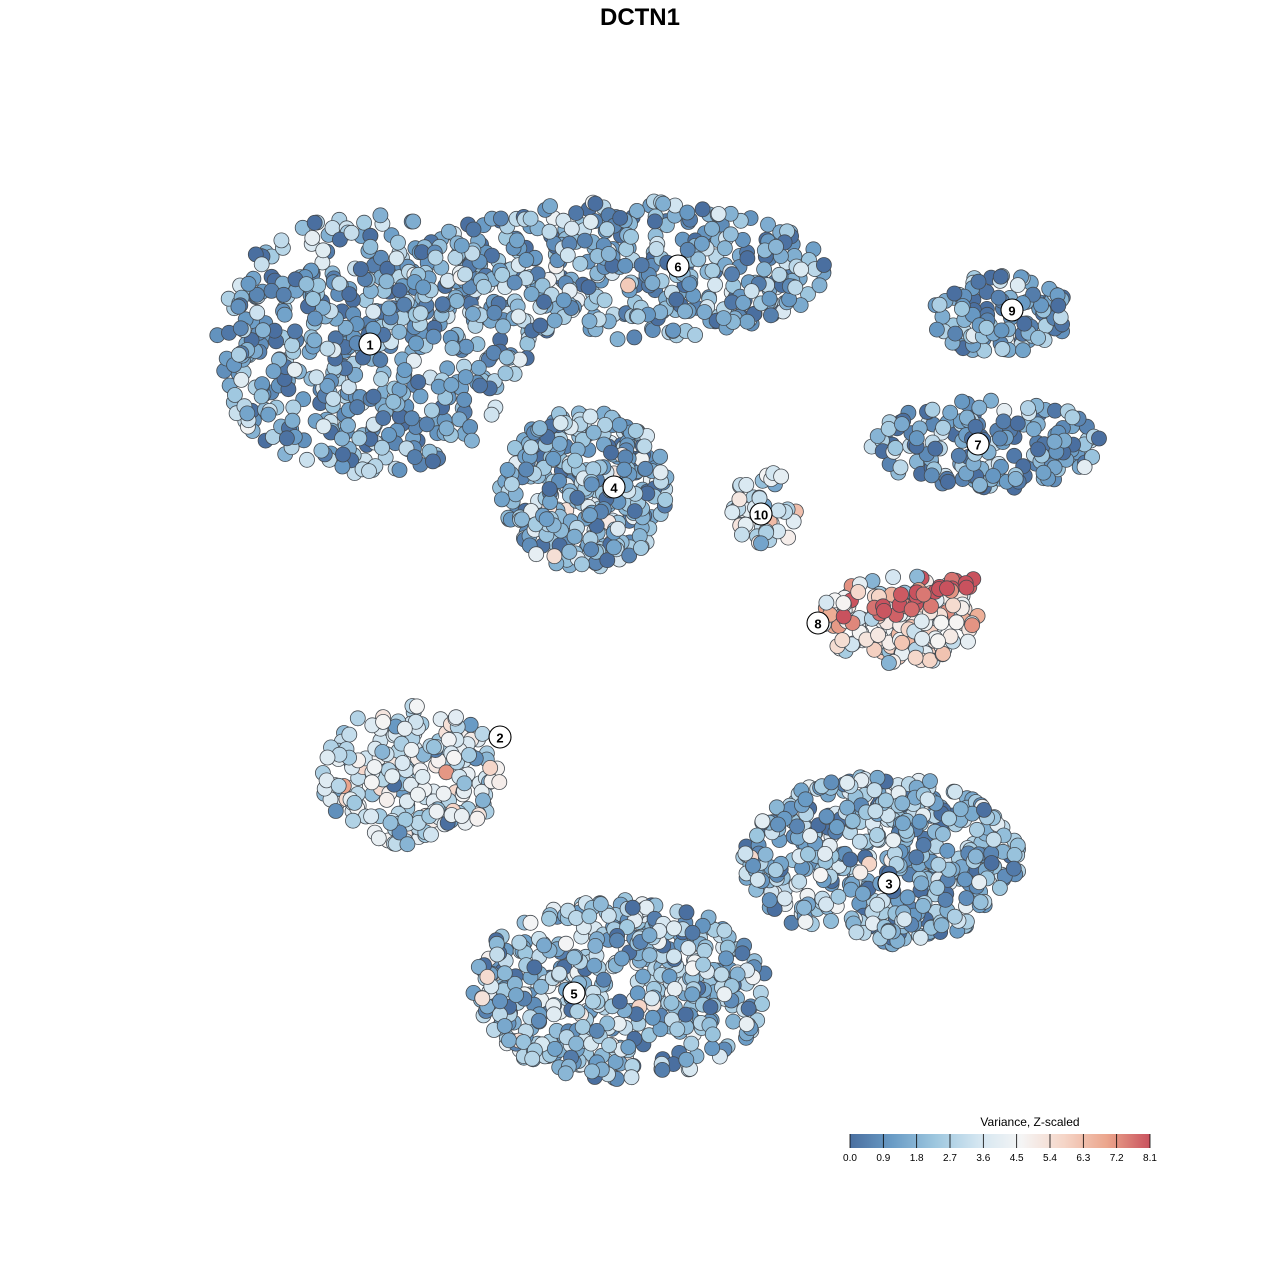 The width and height of the screenshot is (1280, 1280). What do you see at coordinates (817, 624) in the screenshot?
I see `cluster-label-text: 8` at bounding box center [817, 624].